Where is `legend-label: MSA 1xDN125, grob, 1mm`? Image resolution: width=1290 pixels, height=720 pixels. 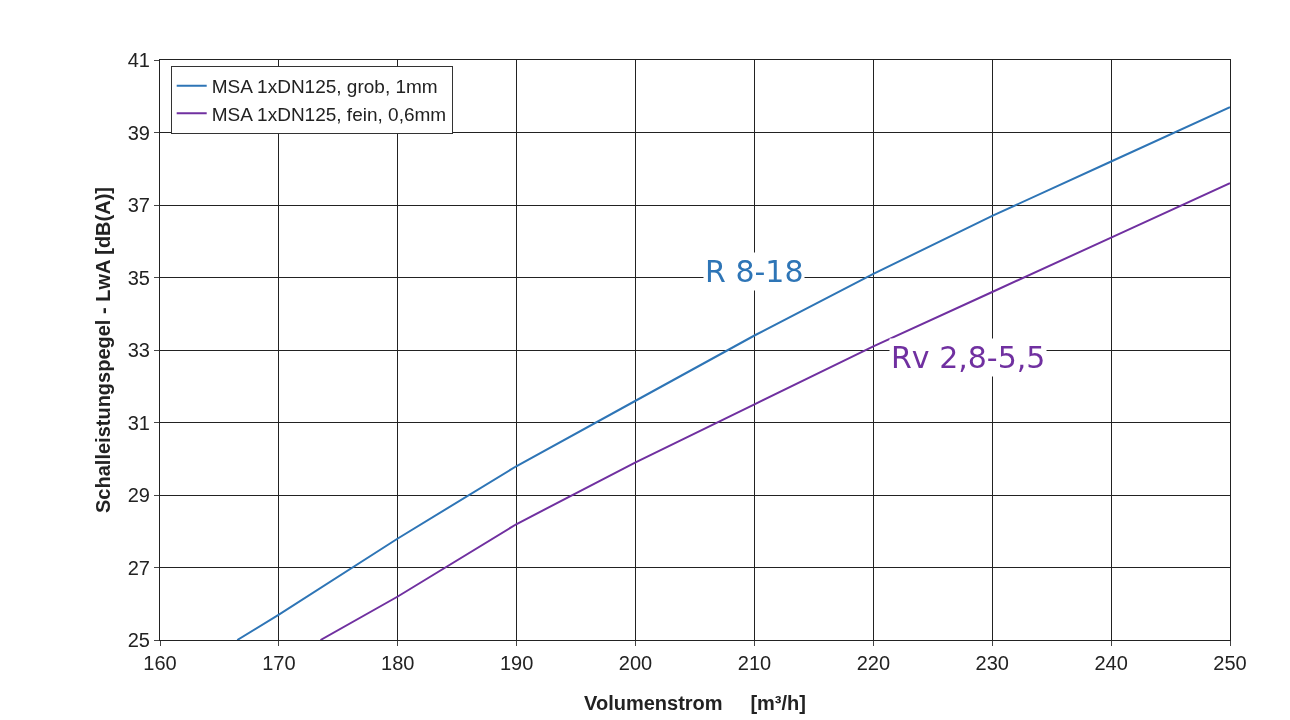 legend-label: MSA 1xDN125, grob, 1mm is located at coordinates (324, 87).